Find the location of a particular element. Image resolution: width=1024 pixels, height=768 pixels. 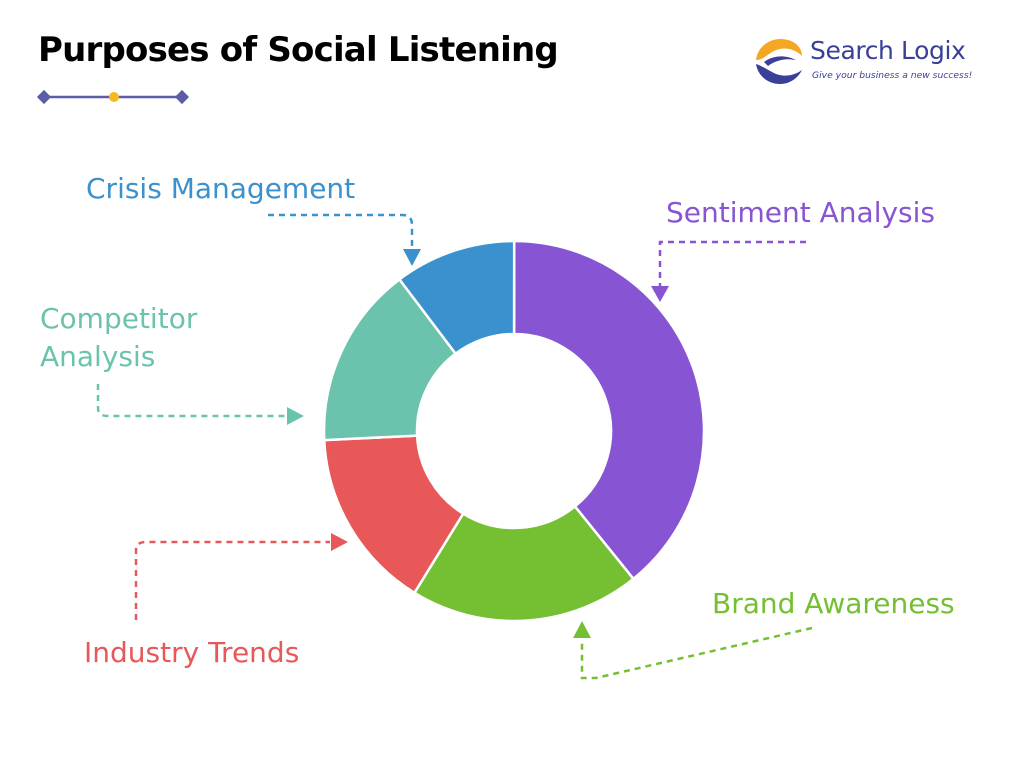

arrow-sentiment-analysis is located at coordinates (660, 294).